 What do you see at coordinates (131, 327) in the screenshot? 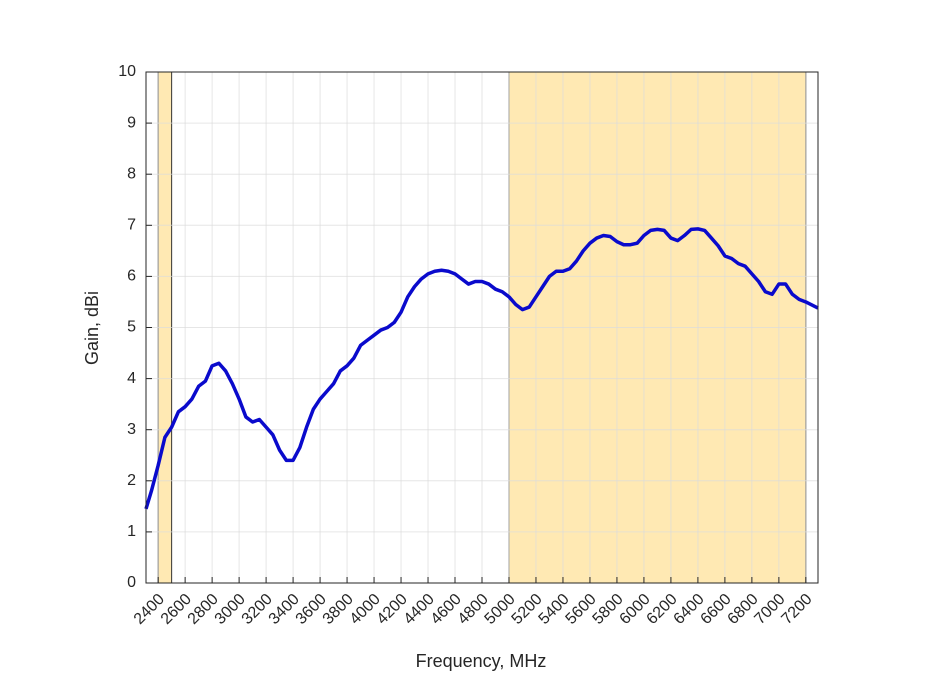
I see `y-tick-label: 5` at bounding box center [131, 327].